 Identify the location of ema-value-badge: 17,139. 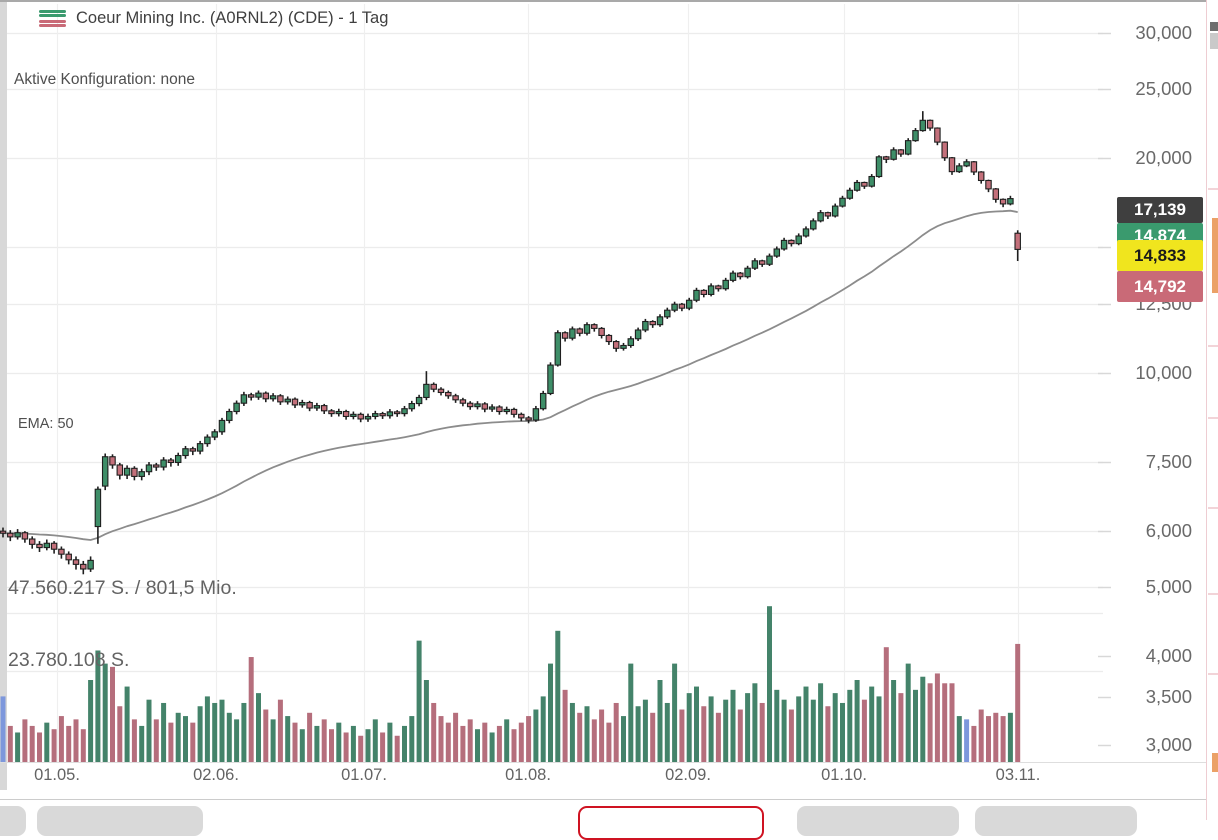
(1160, 210).